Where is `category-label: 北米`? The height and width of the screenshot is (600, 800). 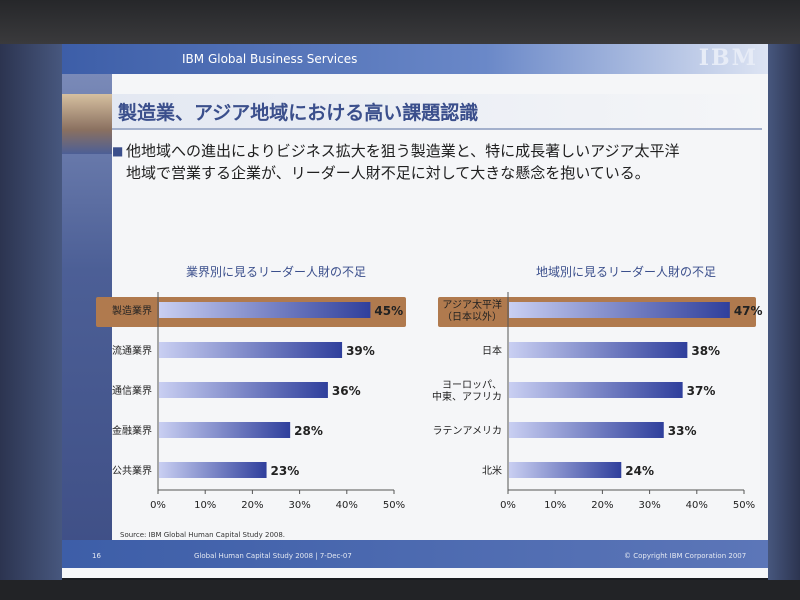 category-label: 北米 is located at coordinates (492, 470).